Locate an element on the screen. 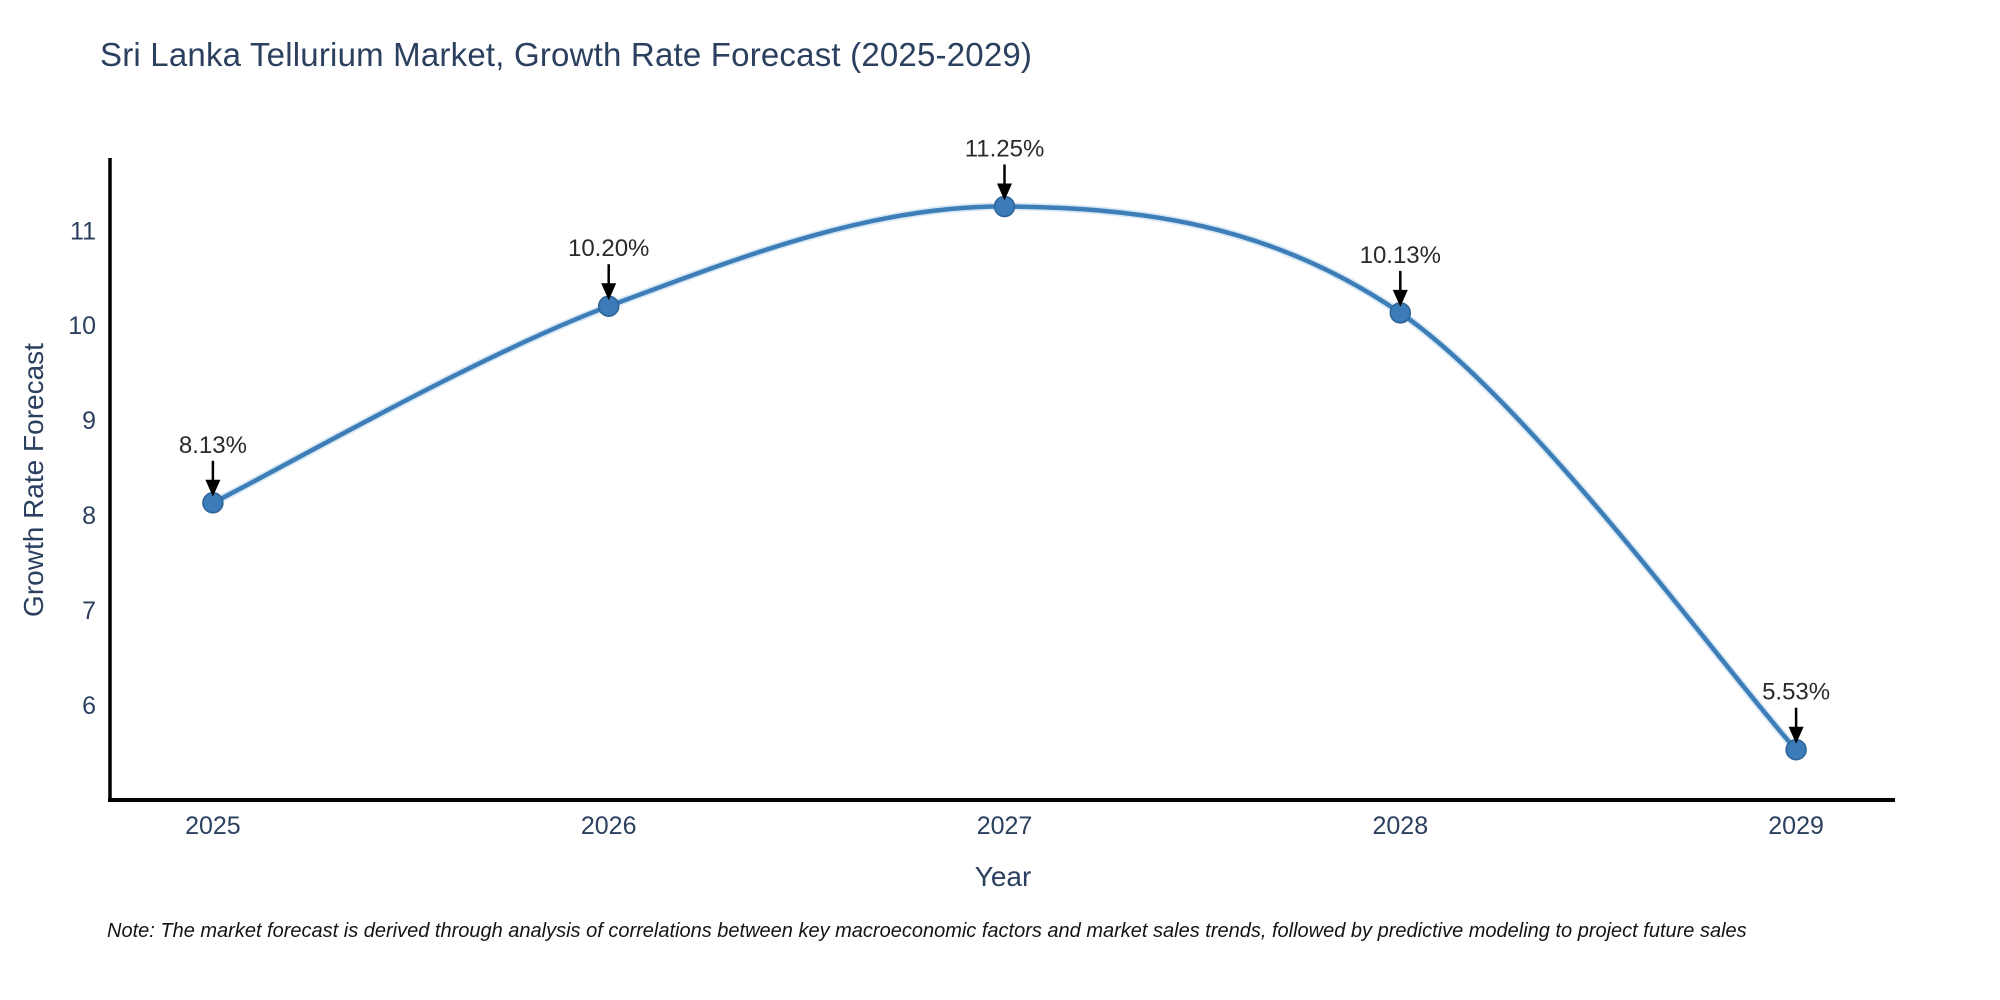  point-annotation-label: 8.13% is located at coordinates (213, 445).